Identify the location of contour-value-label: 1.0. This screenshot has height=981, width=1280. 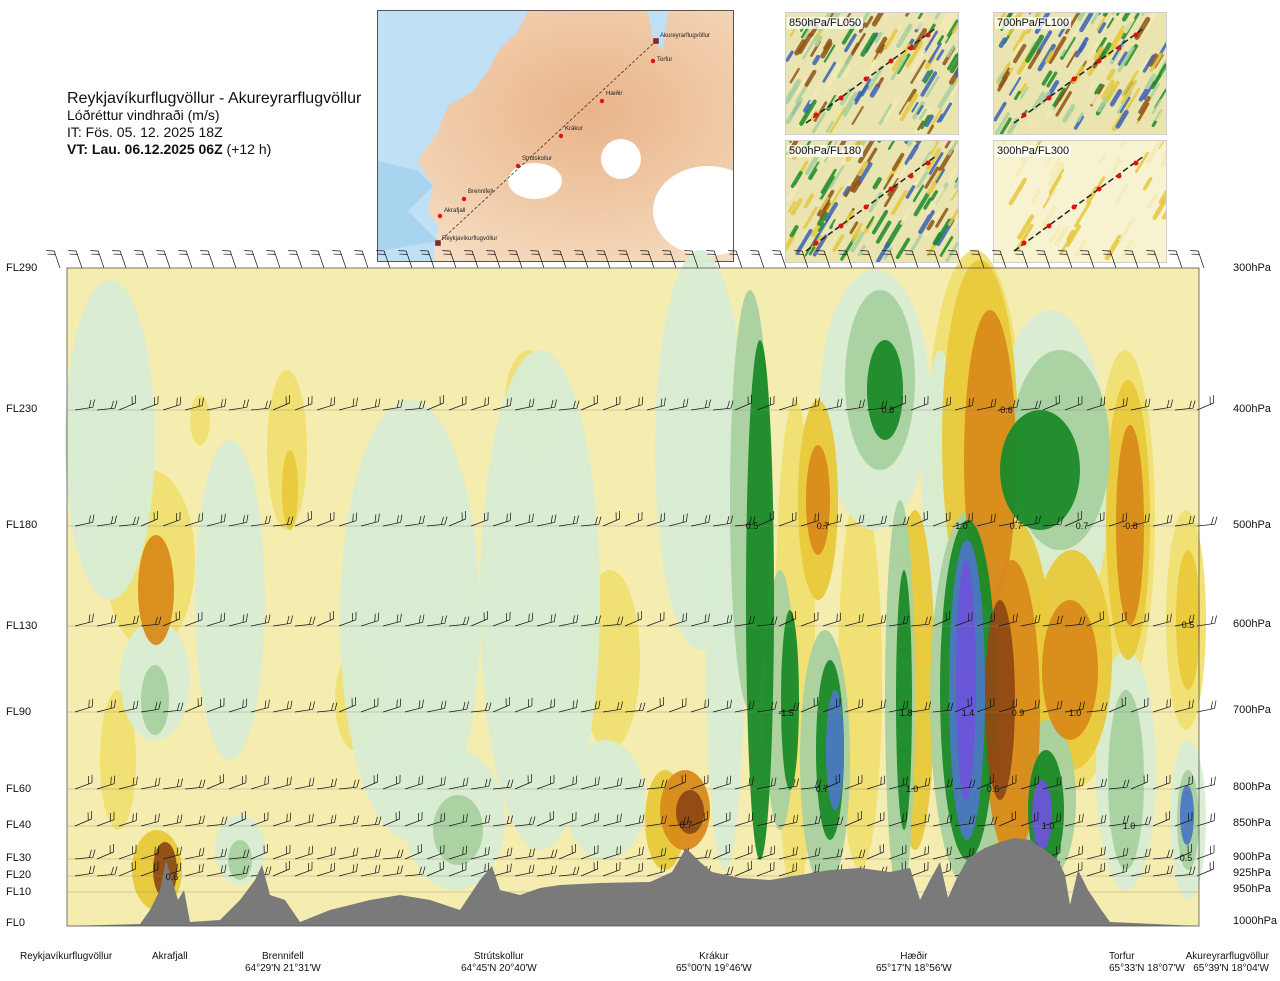
(1129, 826).